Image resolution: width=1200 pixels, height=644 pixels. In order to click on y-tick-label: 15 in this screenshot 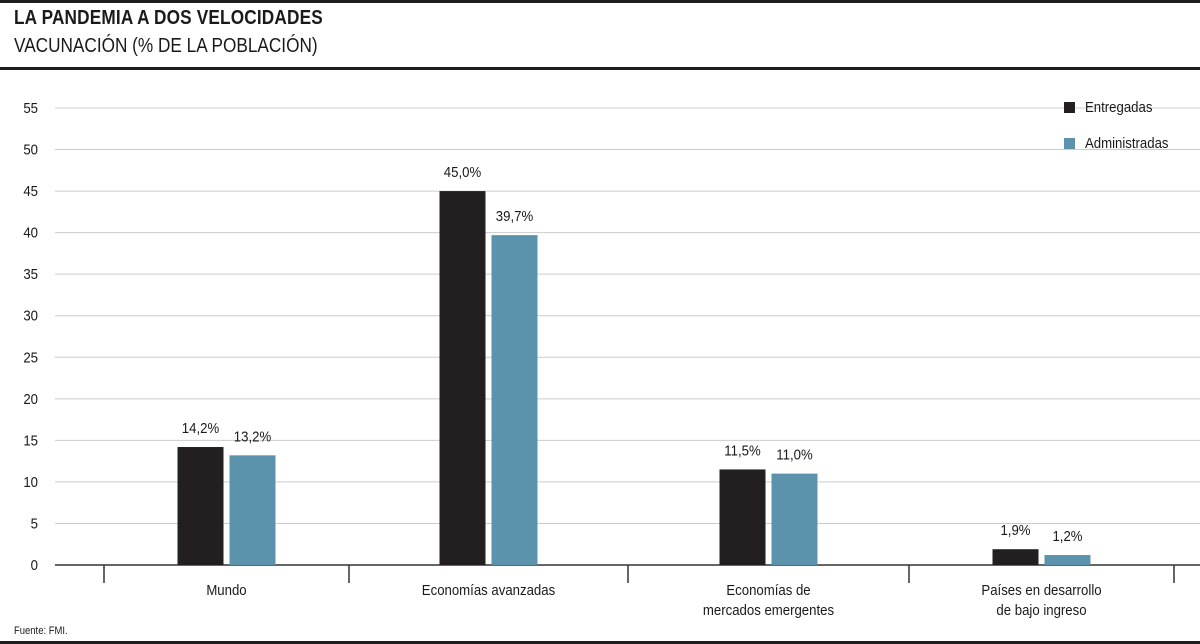, I will do `click(30, 440)`.